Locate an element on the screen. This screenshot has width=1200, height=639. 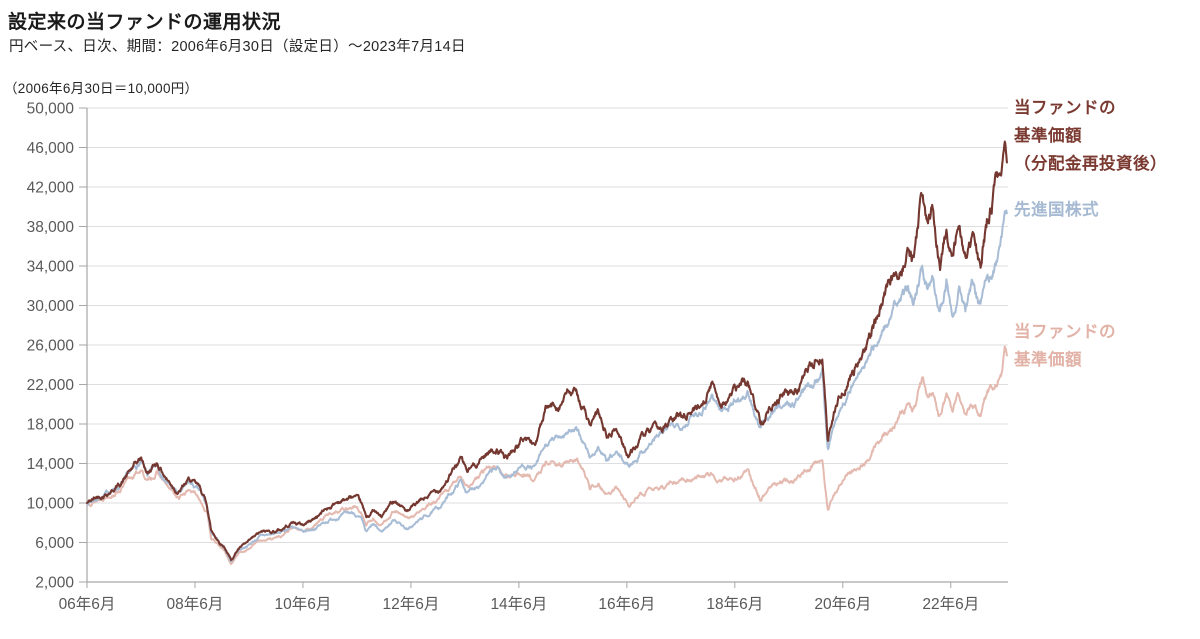
y-tick-label: 10,000 is located at coordinates (51, 504).